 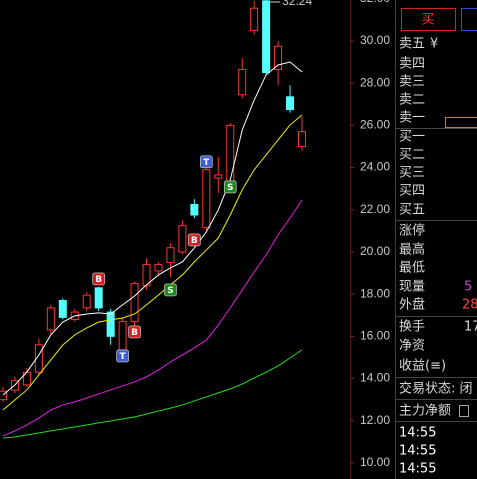 I want to click on book-label: 卖三, so click(x=412, y=82).